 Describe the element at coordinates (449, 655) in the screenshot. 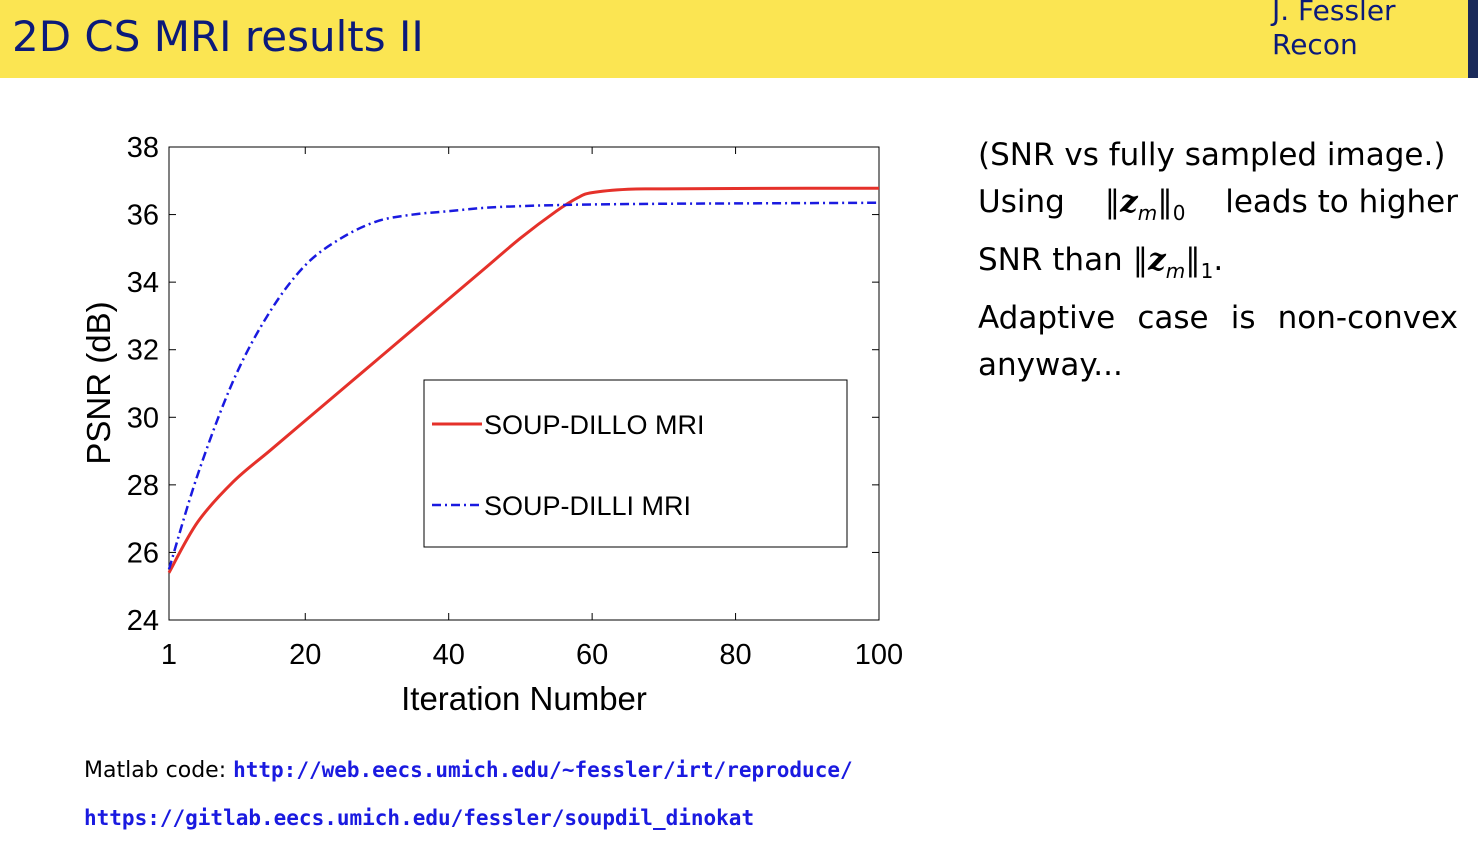

I see `x-tick-label: 40` at that location.